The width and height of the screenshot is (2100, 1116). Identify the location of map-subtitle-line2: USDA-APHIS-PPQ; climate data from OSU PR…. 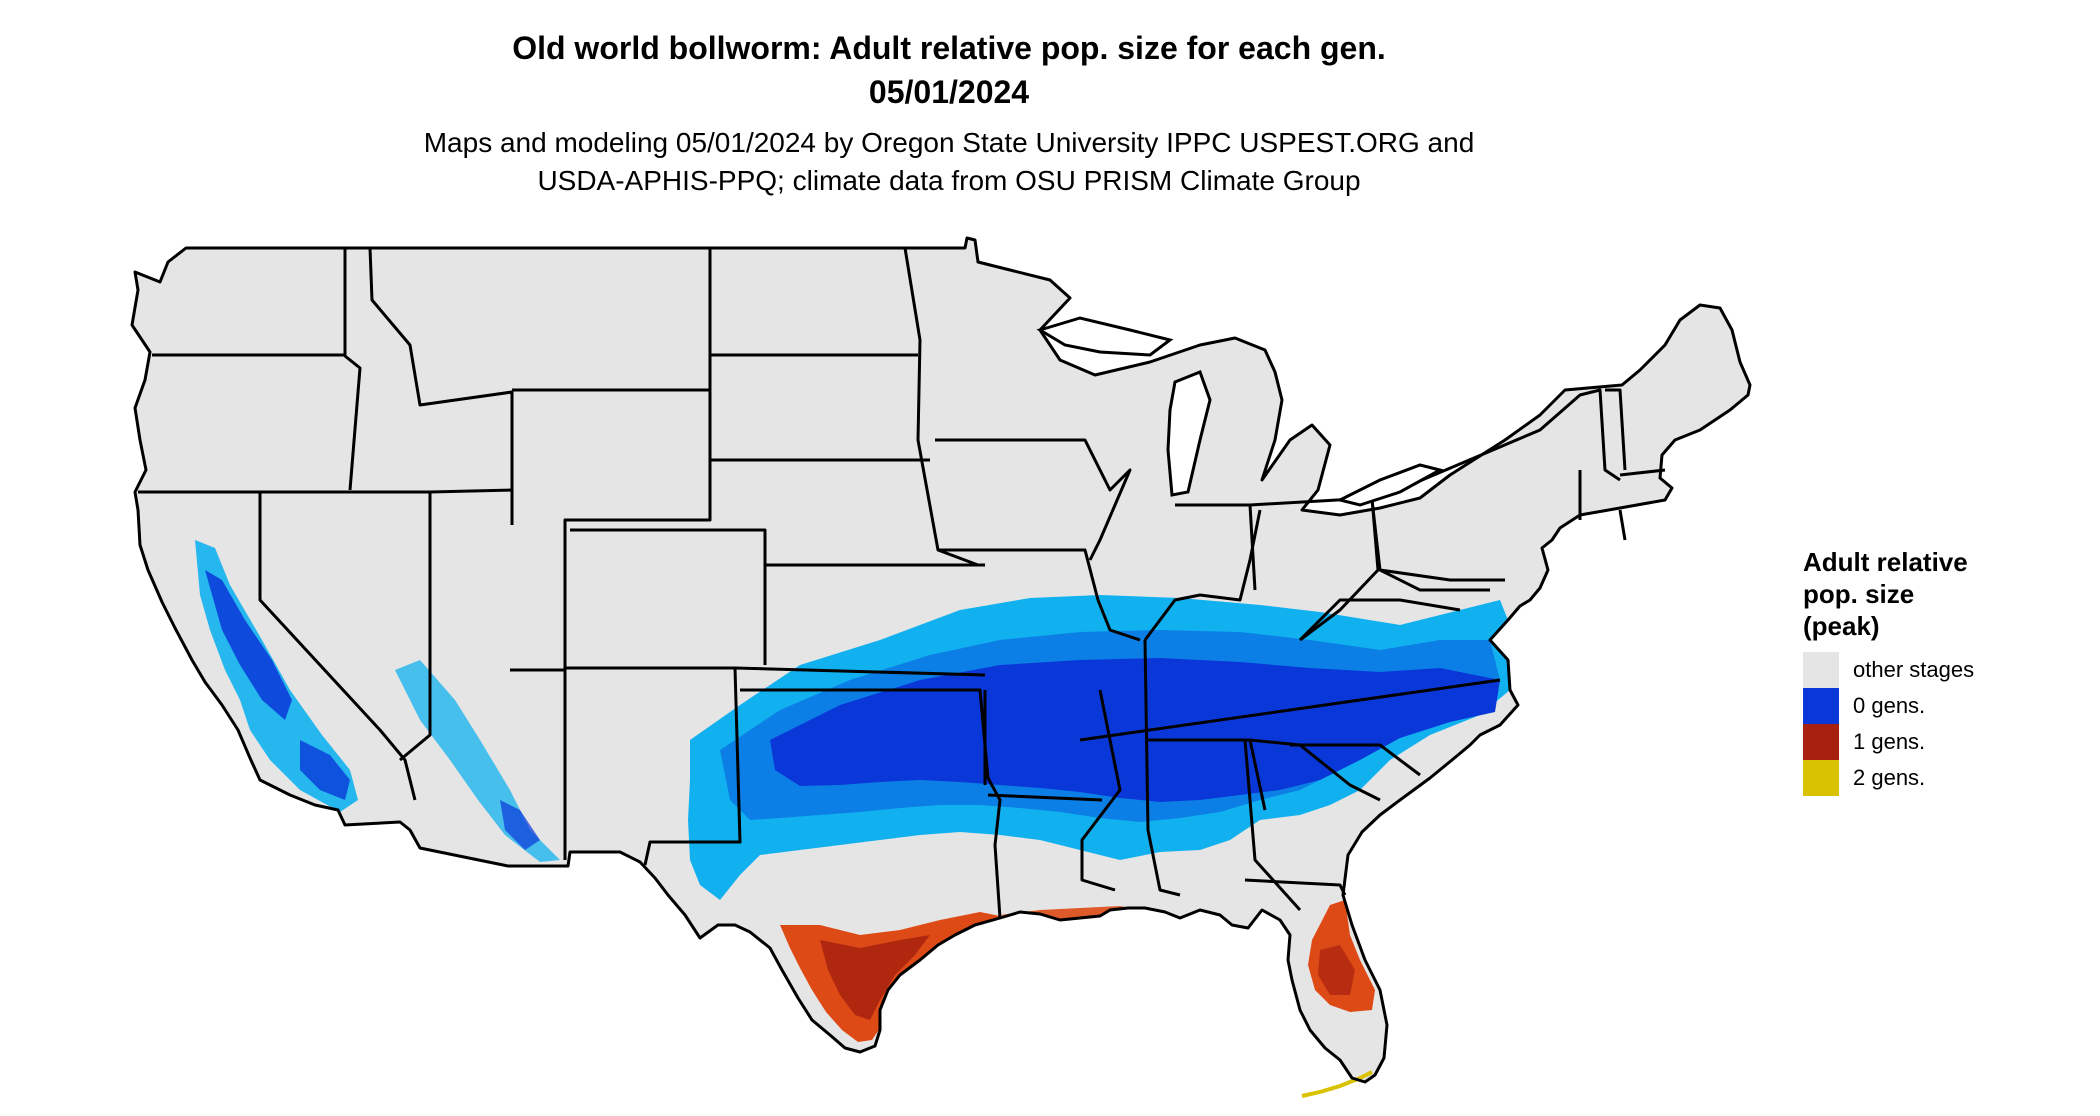
(949, 180).